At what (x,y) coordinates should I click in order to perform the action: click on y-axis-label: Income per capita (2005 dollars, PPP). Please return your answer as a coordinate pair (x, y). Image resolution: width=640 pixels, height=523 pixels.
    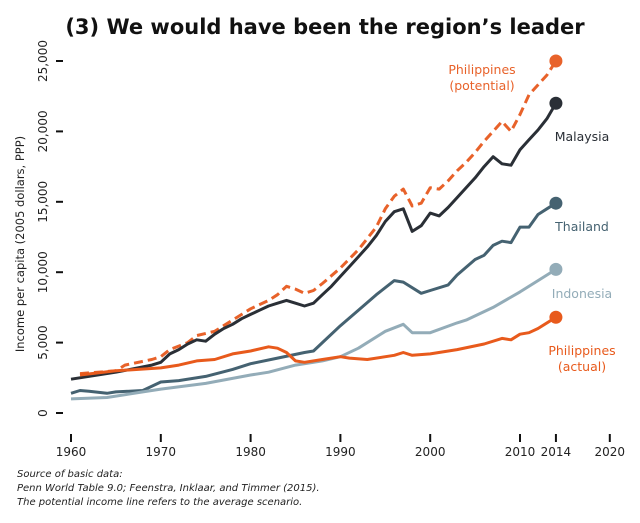
    Looking at the image, I should click on (20, 244).